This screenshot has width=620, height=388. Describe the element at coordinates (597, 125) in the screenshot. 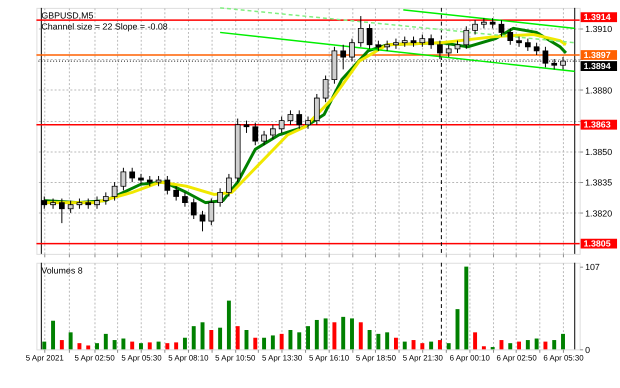

I see `ref-line-label: 1.3863` at that location.